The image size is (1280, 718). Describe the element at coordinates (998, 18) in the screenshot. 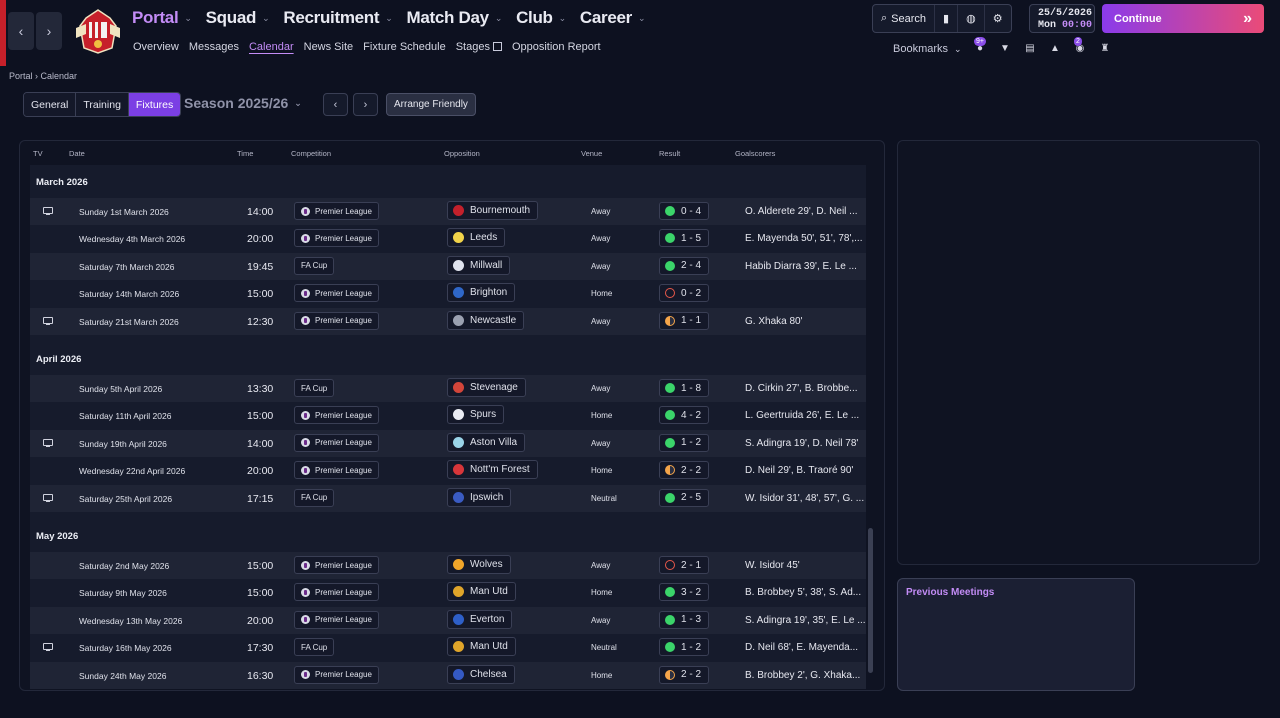

I see `settings-button: ⚙` at that location.